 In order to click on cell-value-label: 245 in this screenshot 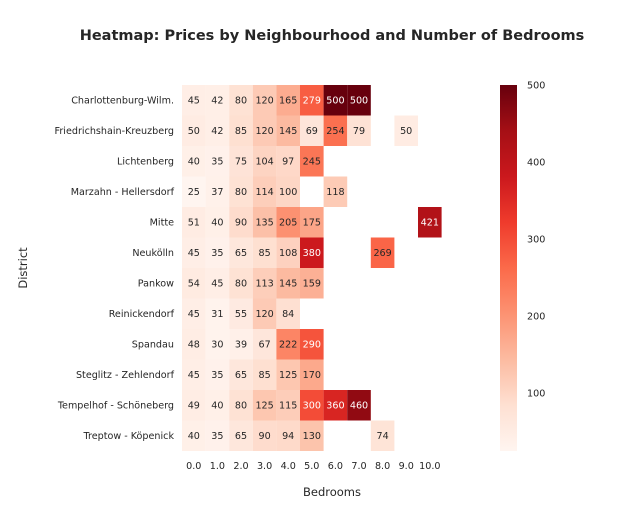, I will do `click(312, 162)`.